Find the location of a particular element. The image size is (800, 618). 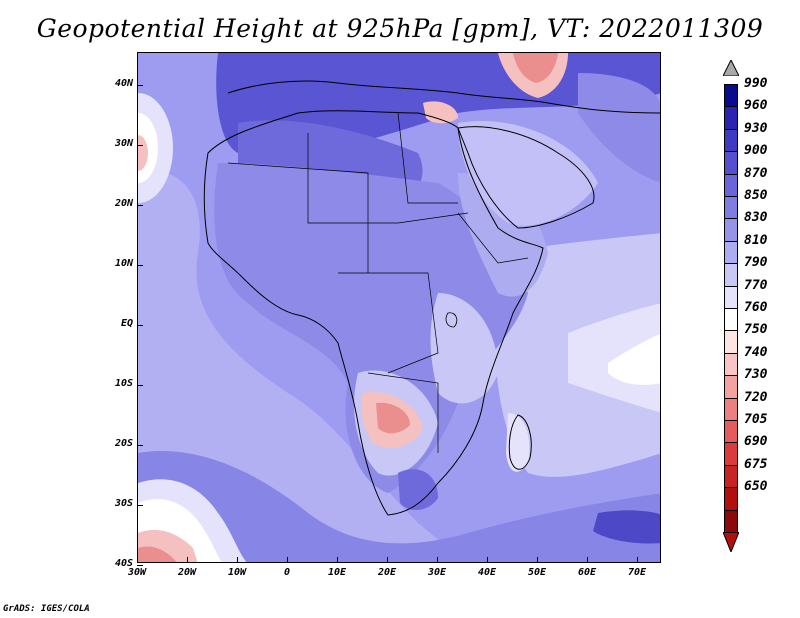

high-sw-red is located at coordinates (157, 554).